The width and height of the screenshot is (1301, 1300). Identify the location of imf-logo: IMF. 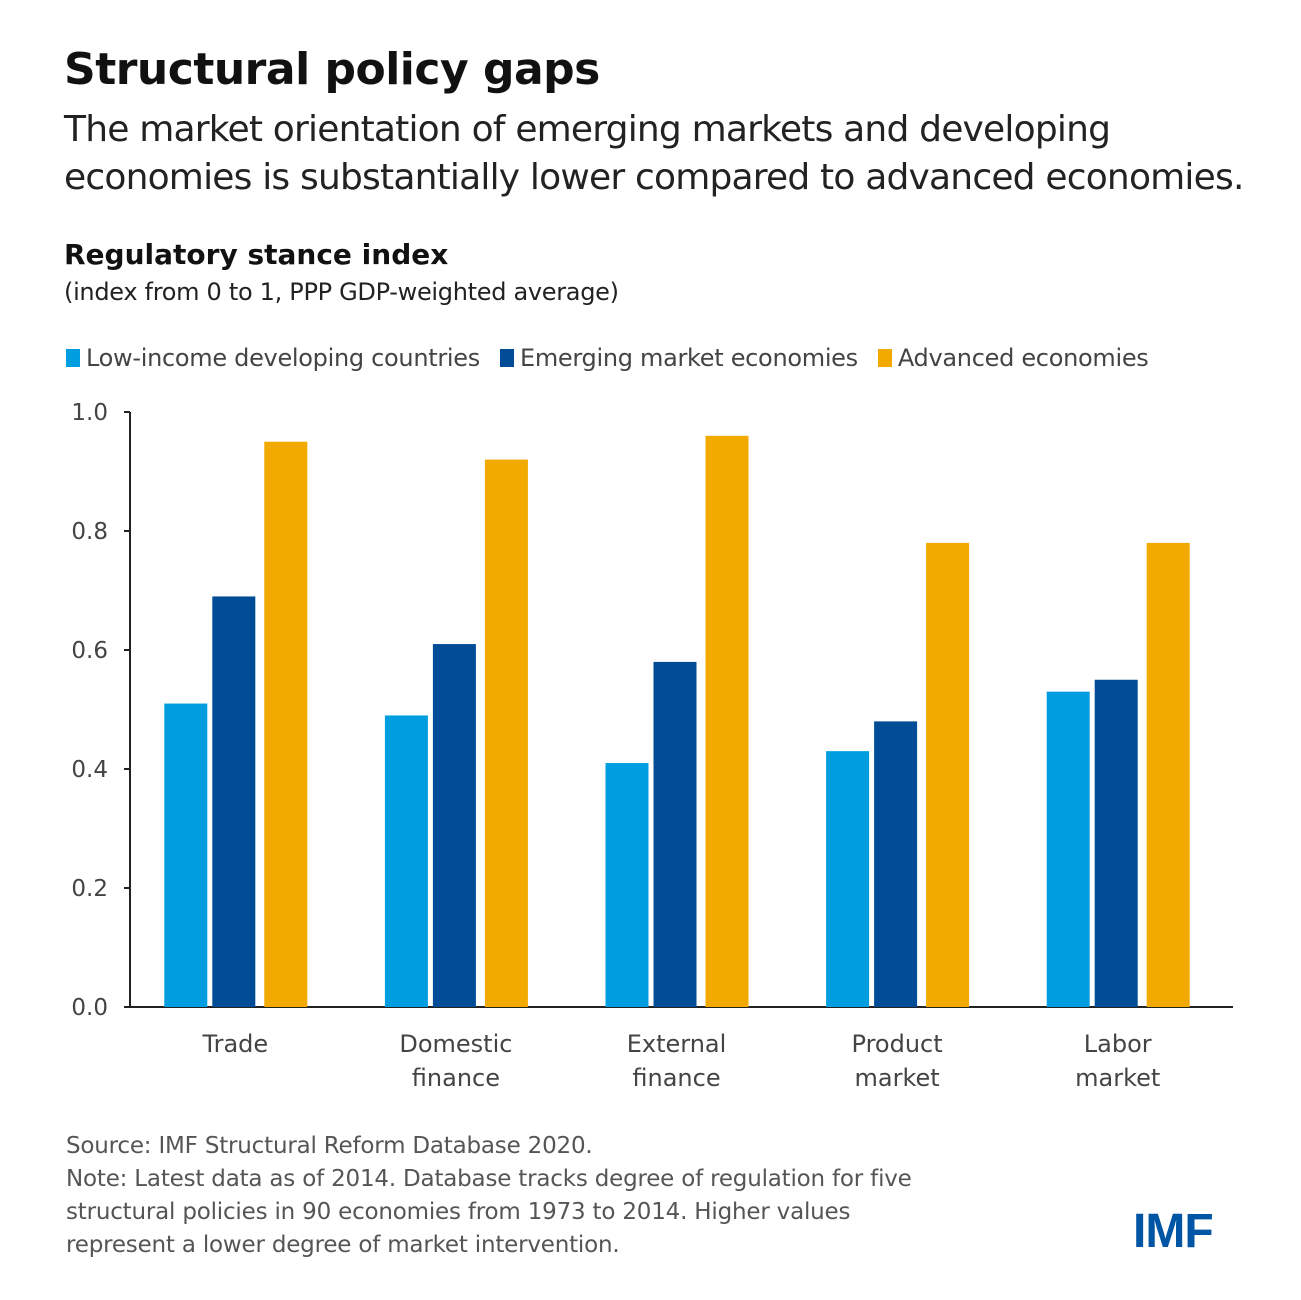
(1173, 1231).